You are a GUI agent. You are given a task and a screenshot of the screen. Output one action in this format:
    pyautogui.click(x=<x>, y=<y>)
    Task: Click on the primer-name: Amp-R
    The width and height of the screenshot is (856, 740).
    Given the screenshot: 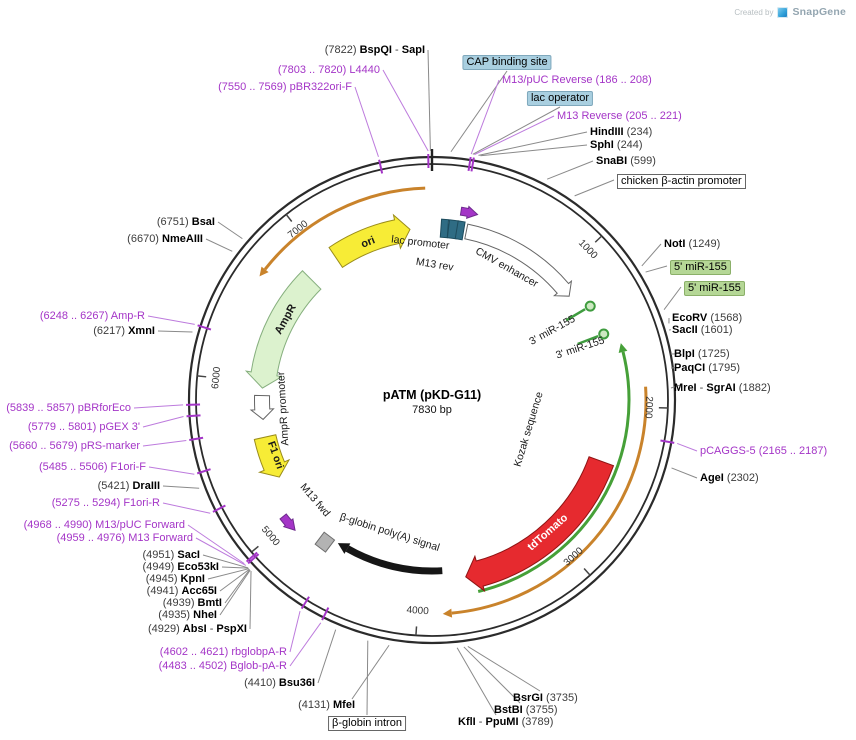 What is the action you would take?
    pyautogui.click(x=127, y=316)
    